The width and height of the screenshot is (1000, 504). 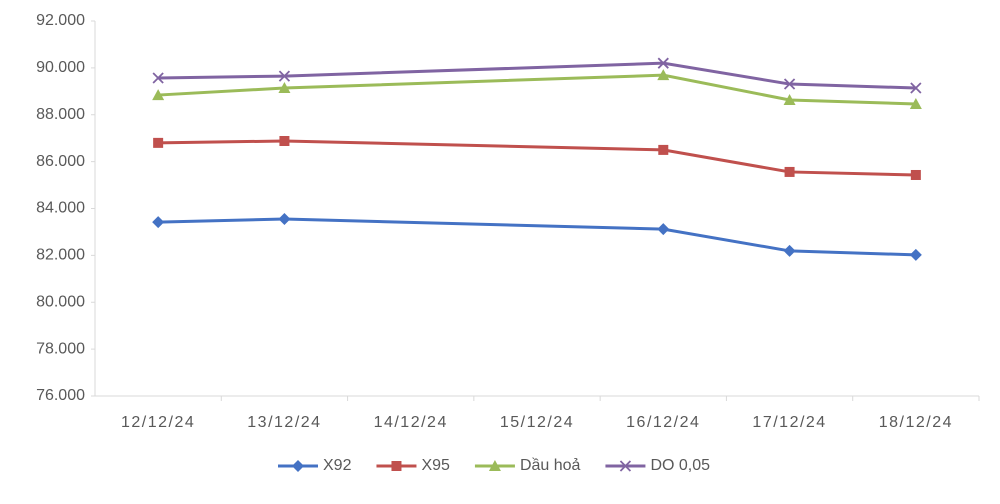 What do you see at coordinates (60, 395) in the screenshot?
I see `y-tick-label: 76.000` at bounding box center [60, 395].